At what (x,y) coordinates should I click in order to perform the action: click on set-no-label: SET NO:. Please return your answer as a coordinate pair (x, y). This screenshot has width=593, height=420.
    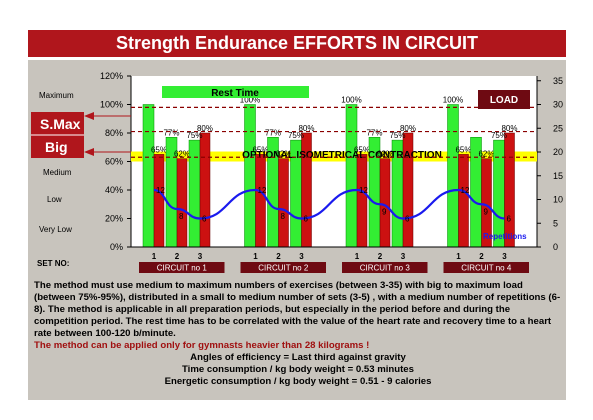
    Looking at the image, I should click on (53, 263).